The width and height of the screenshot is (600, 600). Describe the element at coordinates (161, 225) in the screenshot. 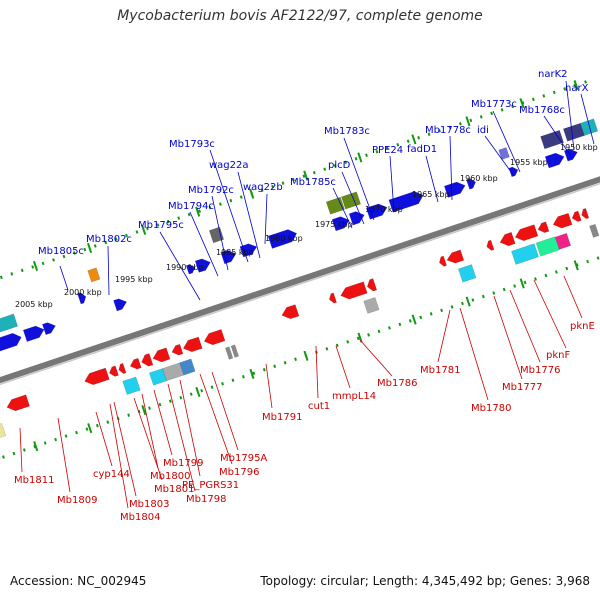

I see `gene-label-forward: Mb1795c` at that location.